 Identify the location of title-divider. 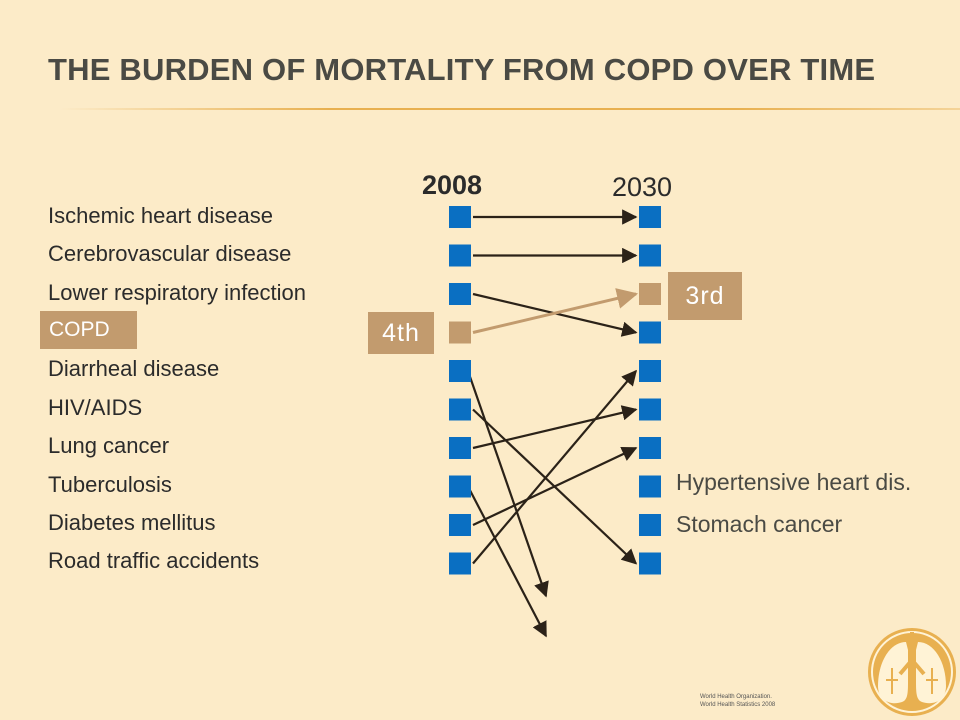
(510, 109).